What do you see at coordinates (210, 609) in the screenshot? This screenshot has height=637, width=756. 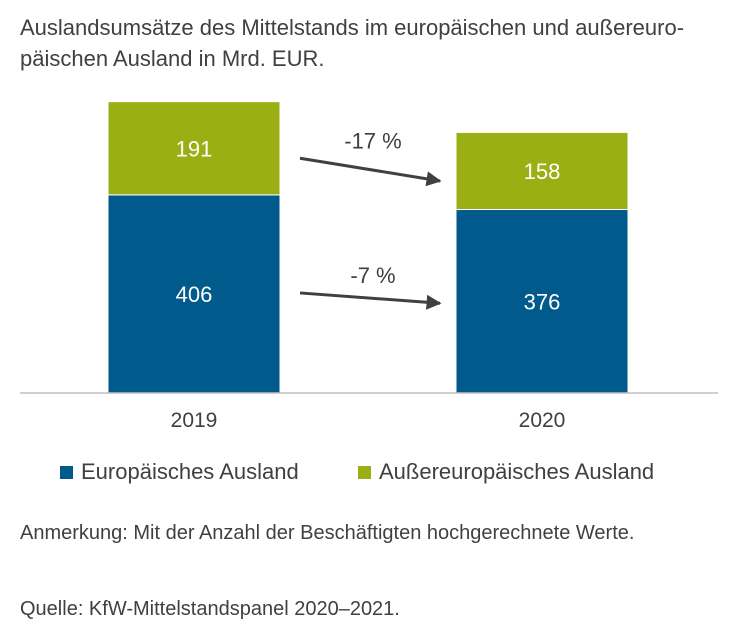 I see `chart-source: Quelle: KfW-Mittelstandspanel 2020–2021.` at bounding box center [210, 609].